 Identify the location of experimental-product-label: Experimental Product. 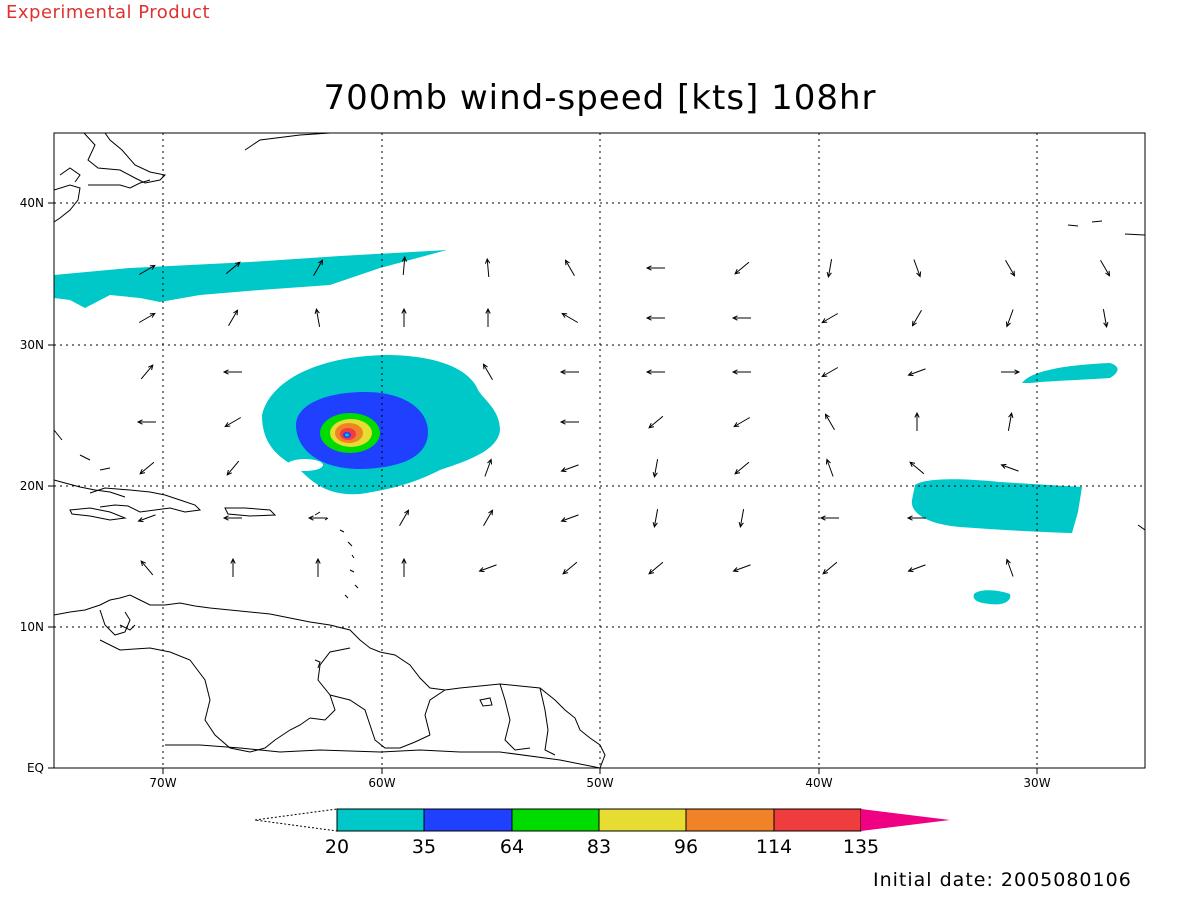
(108, 12).